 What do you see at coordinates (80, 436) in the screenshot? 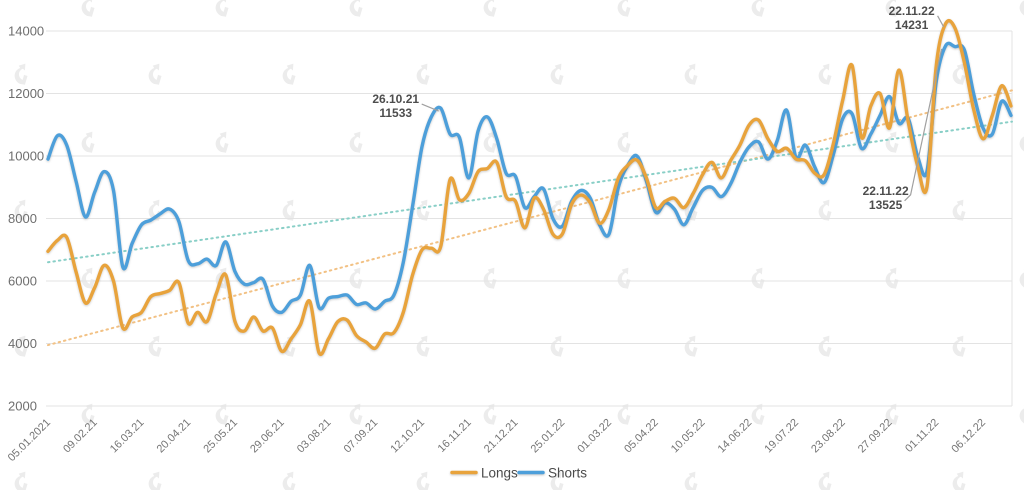
I see `x-axis-tick-label: 09.02.21` at bounding box center [80, 436].